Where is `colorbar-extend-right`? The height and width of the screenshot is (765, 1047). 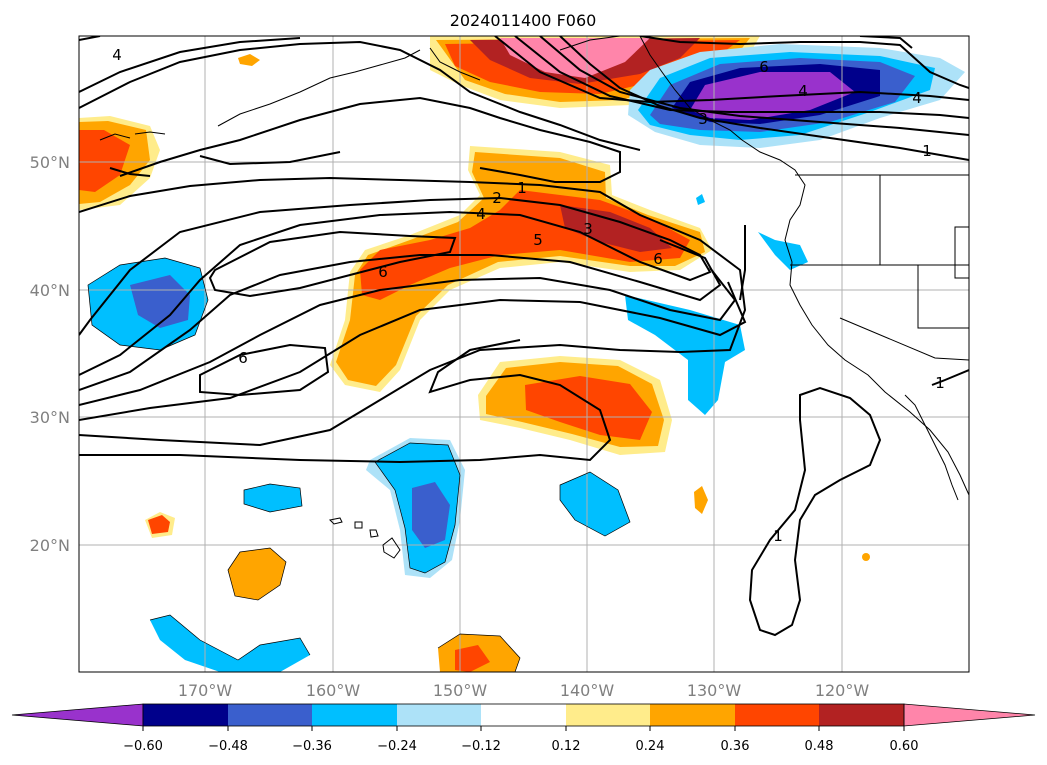
colorbar-extend-right is located at coordinates (969, 715).